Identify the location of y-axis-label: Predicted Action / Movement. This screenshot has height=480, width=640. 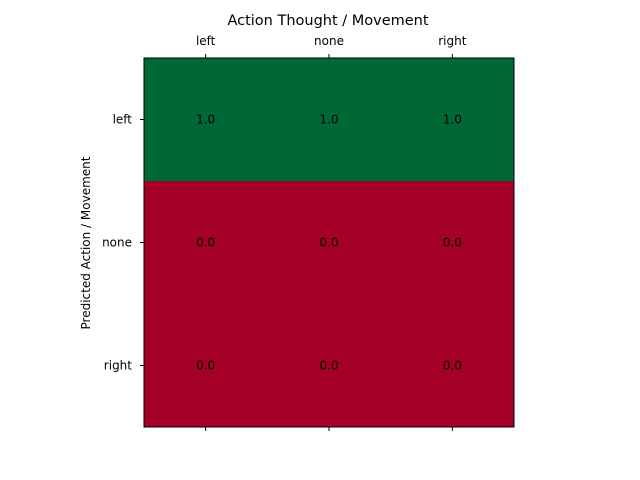
(86, 242).